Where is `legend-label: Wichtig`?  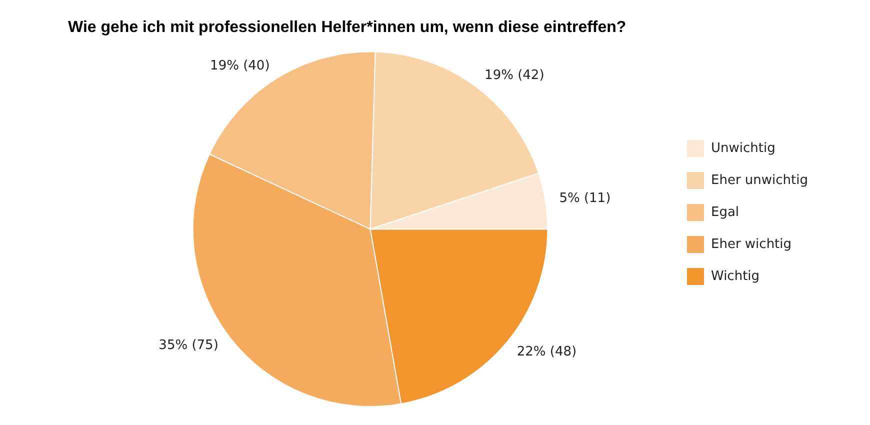 legend-label: Wichtig is located at coordinates (735, 276).